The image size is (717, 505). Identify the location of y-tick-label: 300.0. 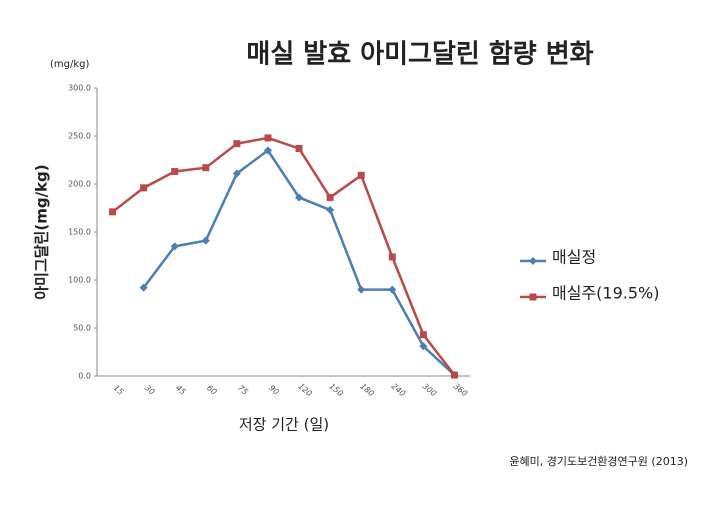
(79, 88).